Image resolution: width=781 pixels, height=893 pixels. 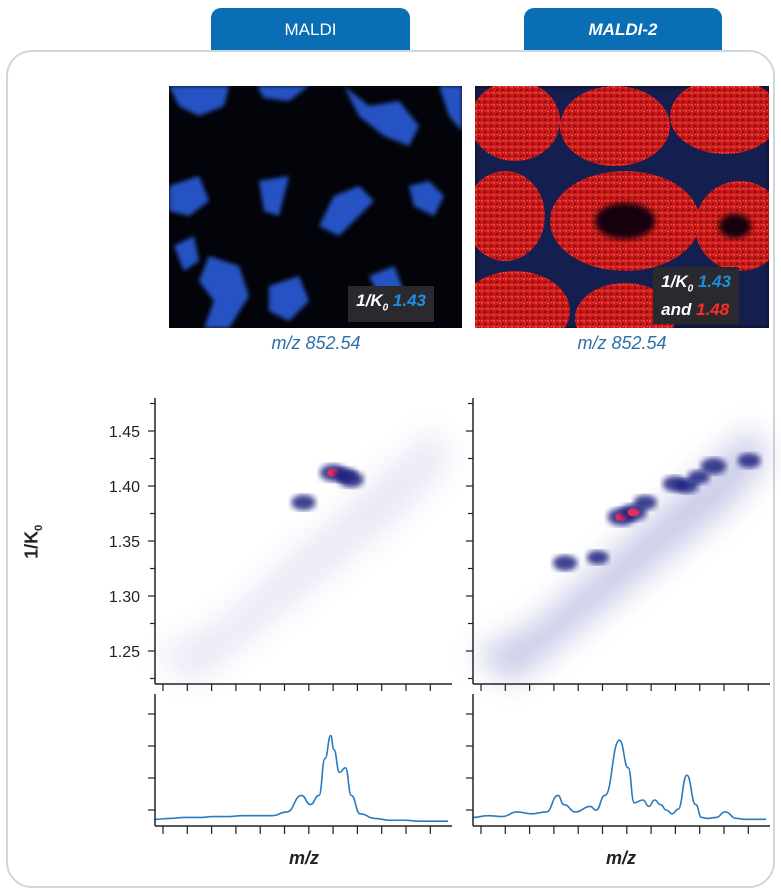 I want to click on maldi-ion-image: 1/K0 1.43, so click(x=315, y=207).